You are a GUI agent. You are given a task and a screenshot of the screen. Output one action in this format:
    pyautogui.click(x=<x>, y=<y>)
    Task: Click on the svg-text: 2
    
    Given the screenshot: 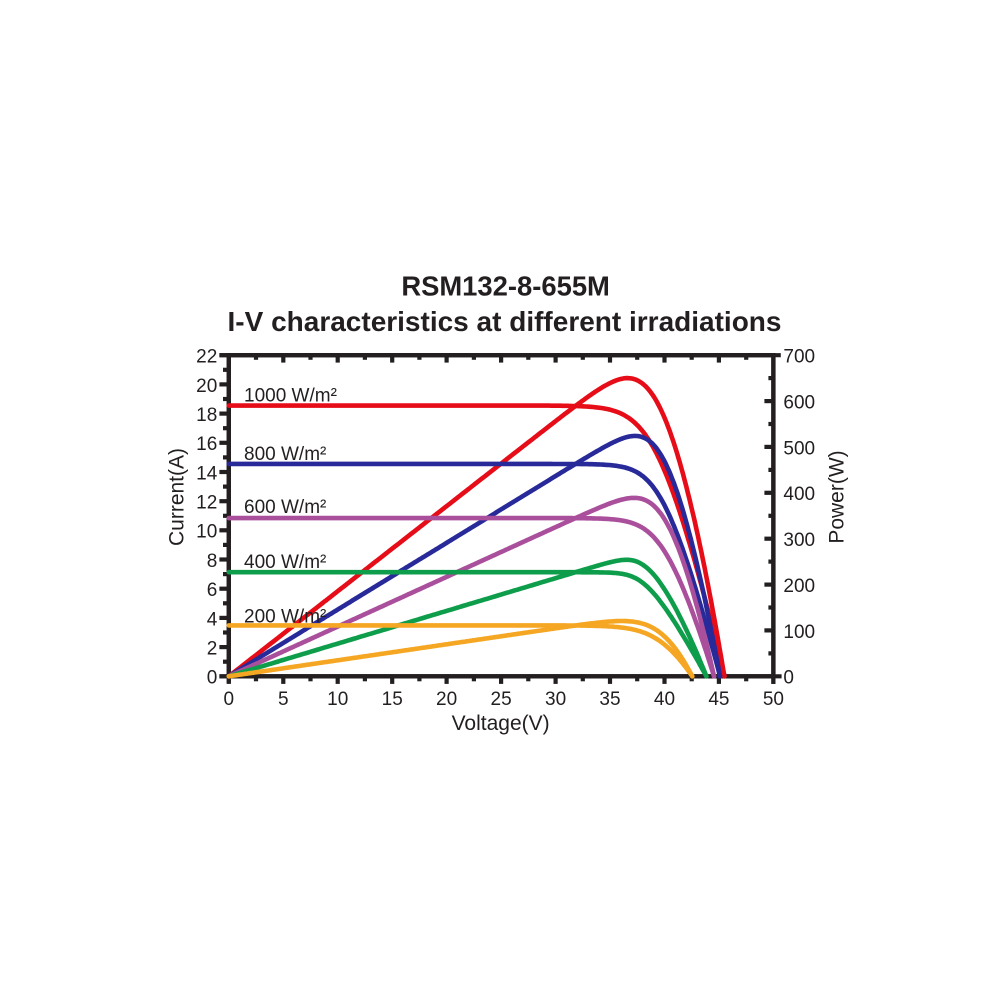 What is the action you would take?
    pyautogui.click(x=212, y=649)
    